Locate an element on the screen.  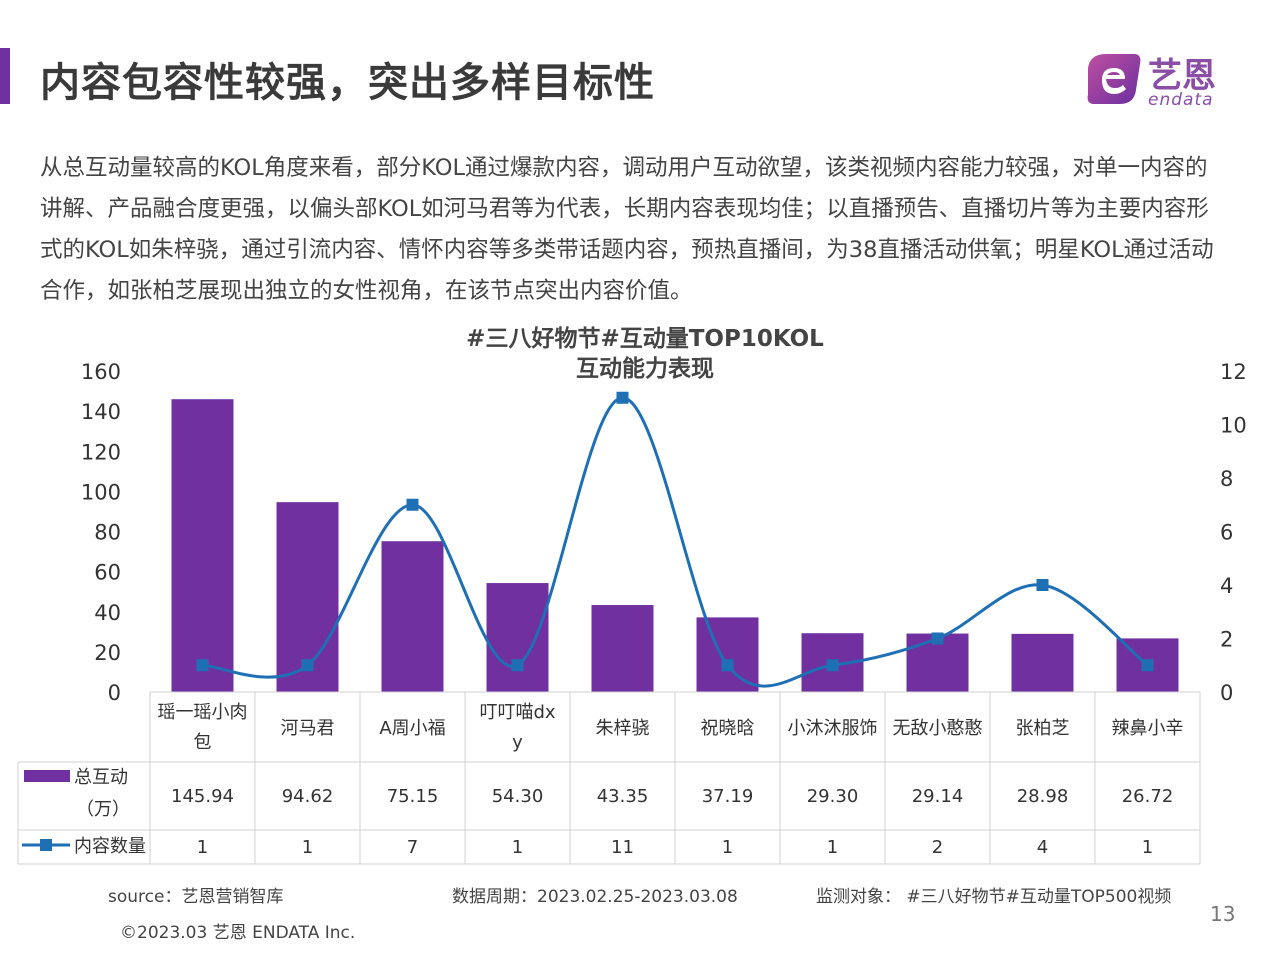
category-label: 小沐沐服饰 is located at coordinates (833, 728).